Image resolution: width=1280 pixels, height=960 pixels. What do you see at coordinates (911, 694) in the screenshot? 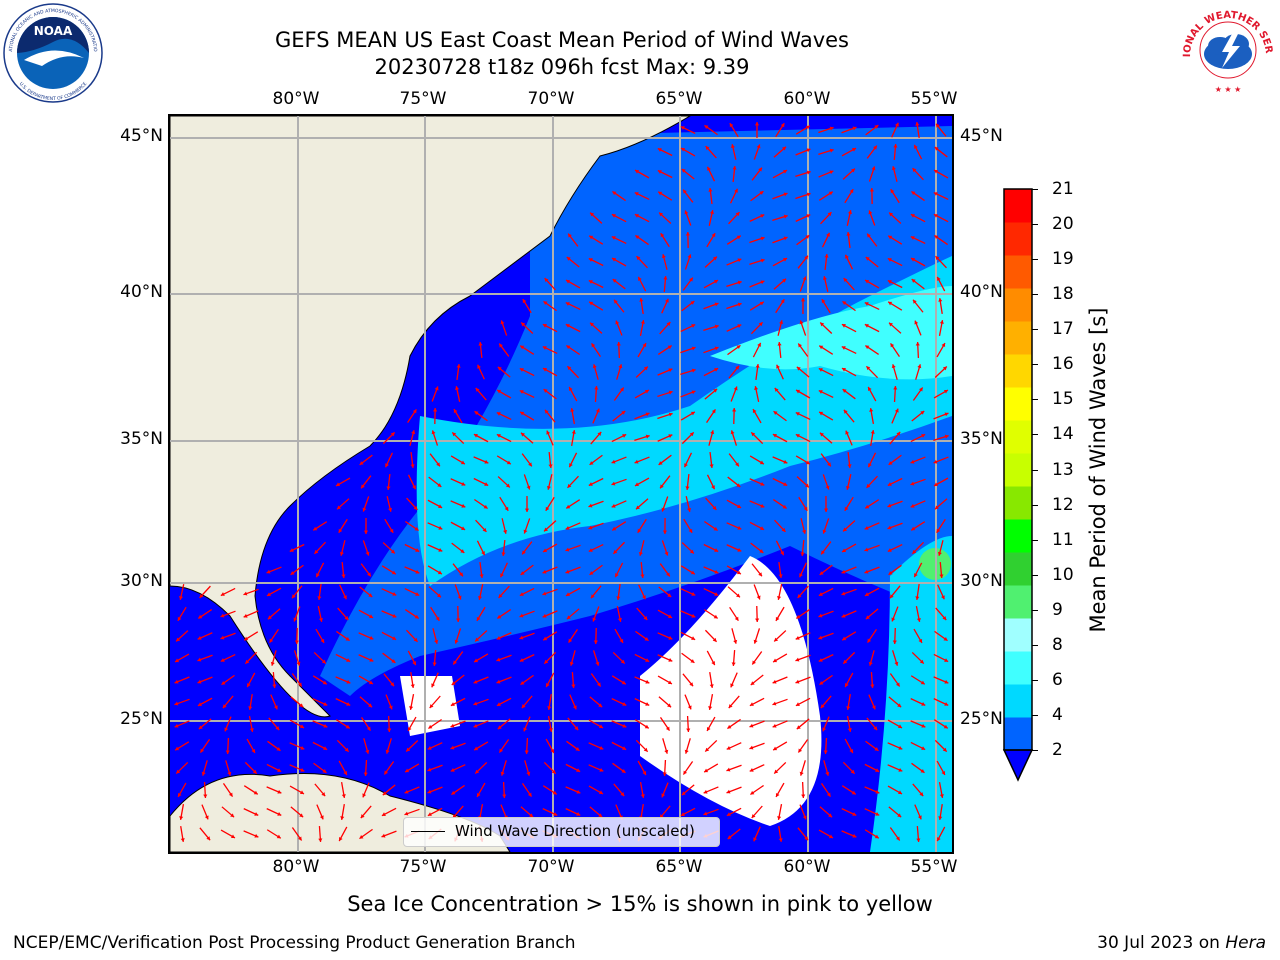
I see `period-zone-east` at bounding box center [911, 694].